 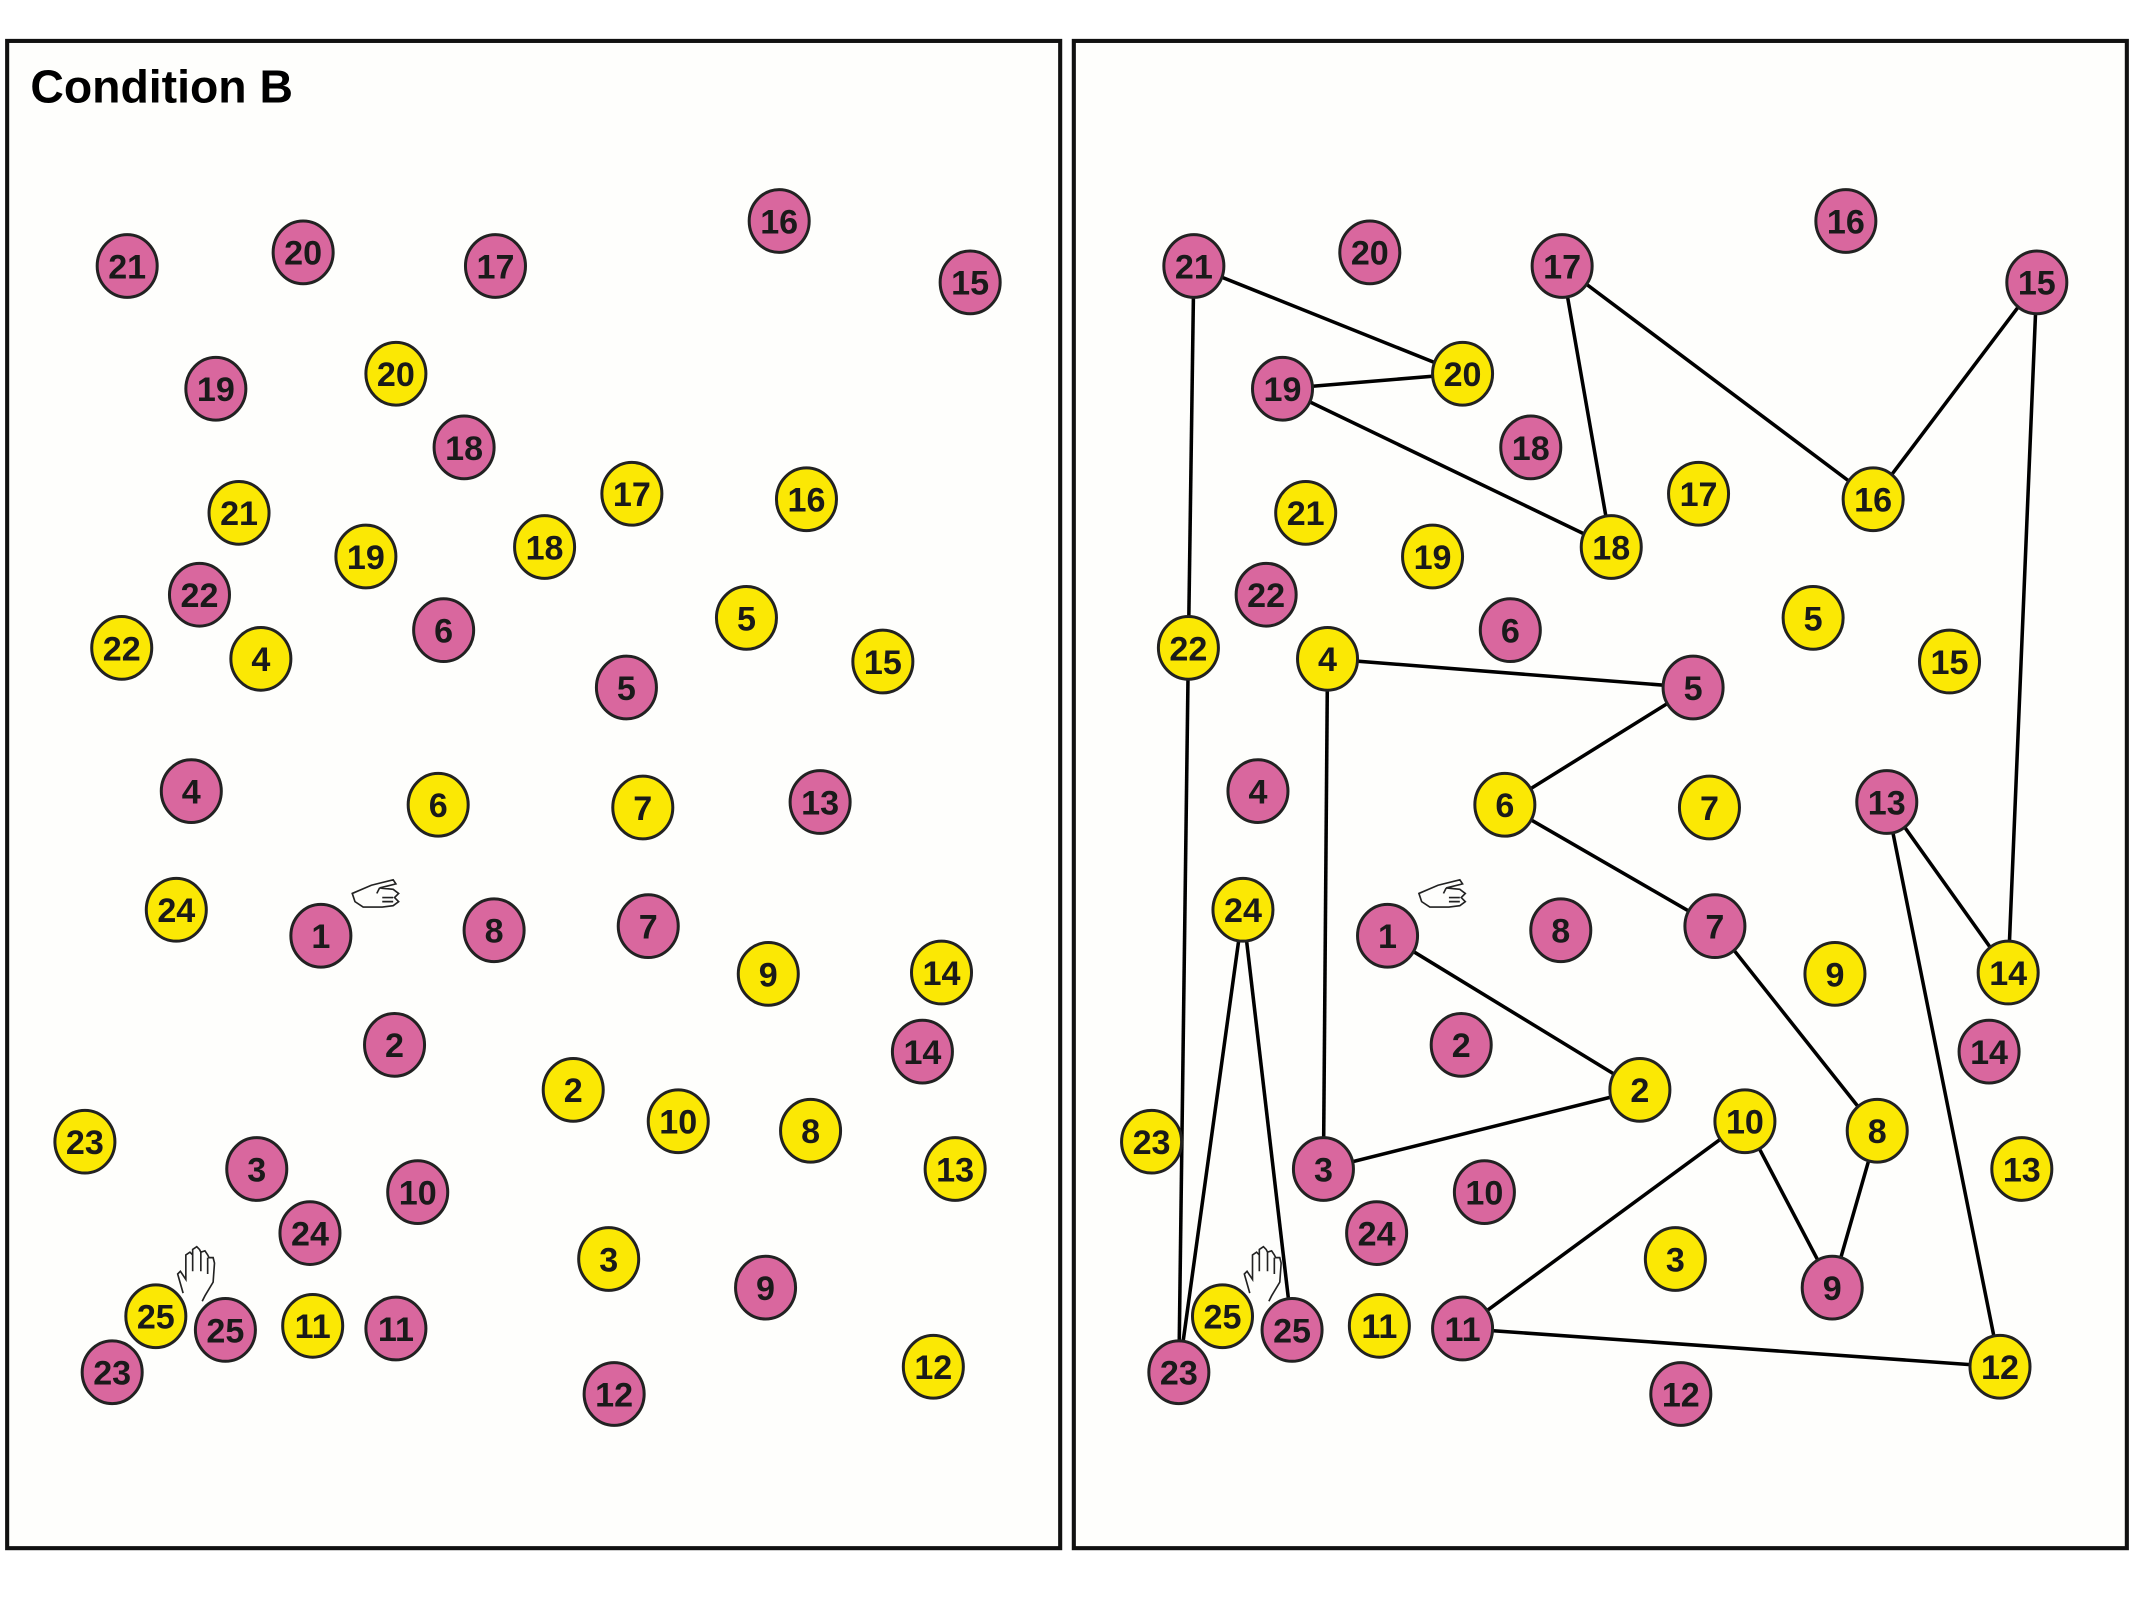 I want to click on left-node-yellow-2: 2, so click(x=573, y=1089).